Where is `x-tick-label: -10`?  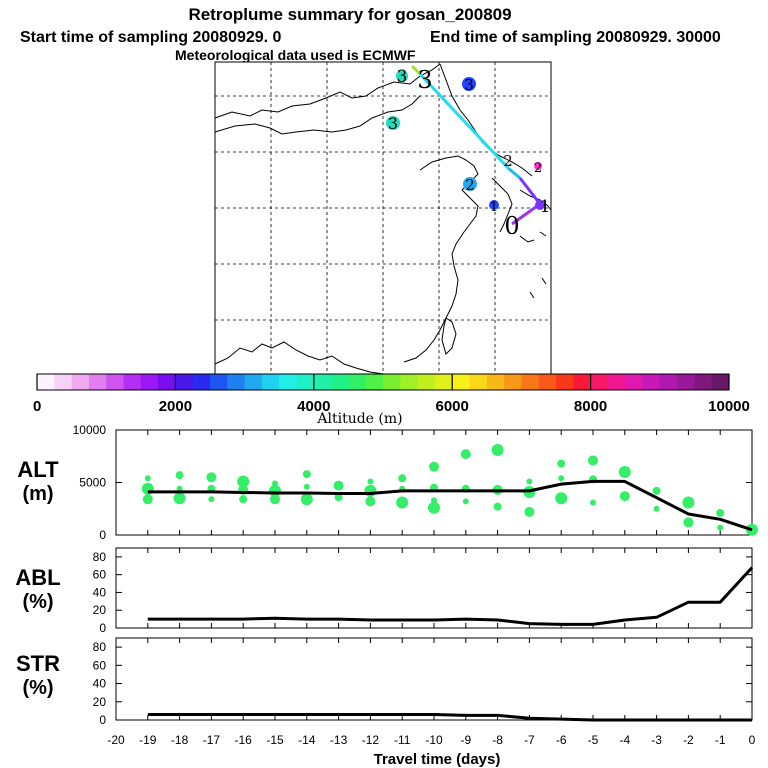 x-tick-label: -10 is located at coordinates (434, 740).